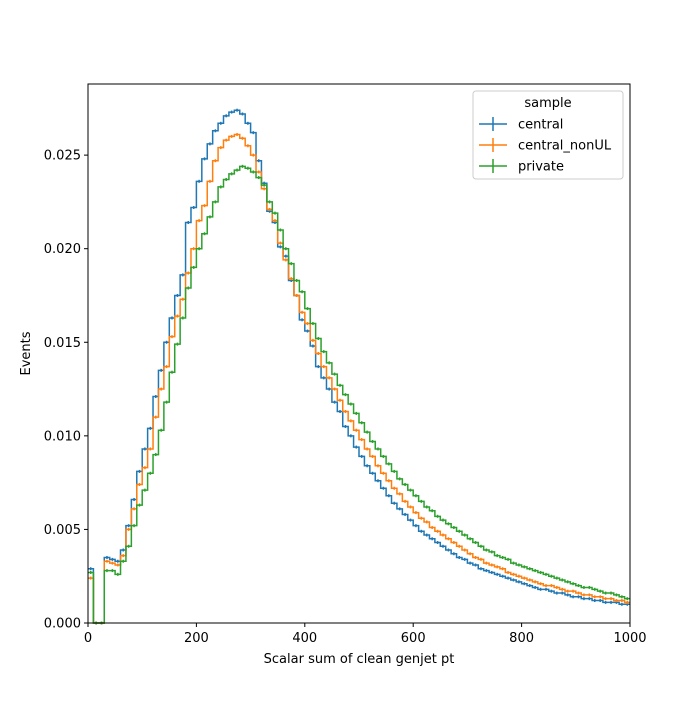 This screenshot has height=704, width=700. I want to click on legend-item-central: central, so click(521, 125).